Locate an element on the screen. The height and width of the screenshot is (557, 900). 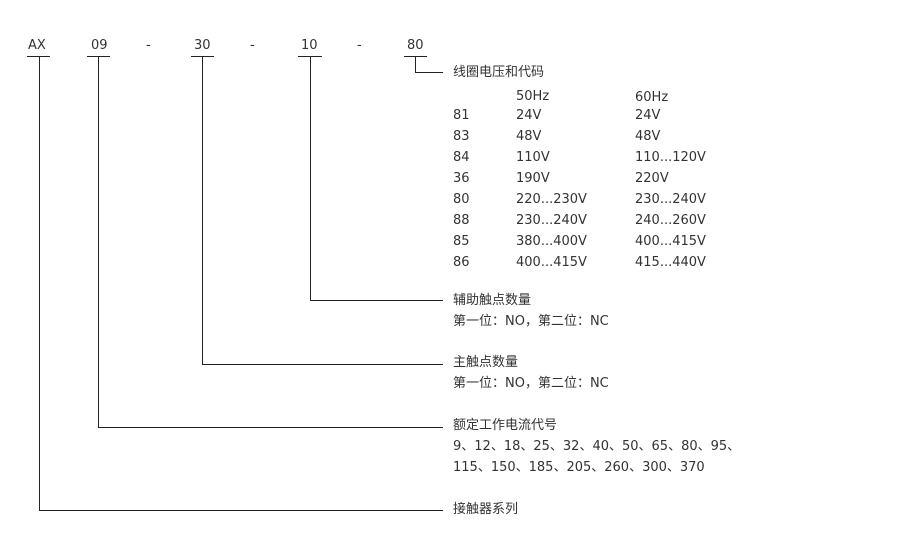
underline is located at coordinates (38, 56).